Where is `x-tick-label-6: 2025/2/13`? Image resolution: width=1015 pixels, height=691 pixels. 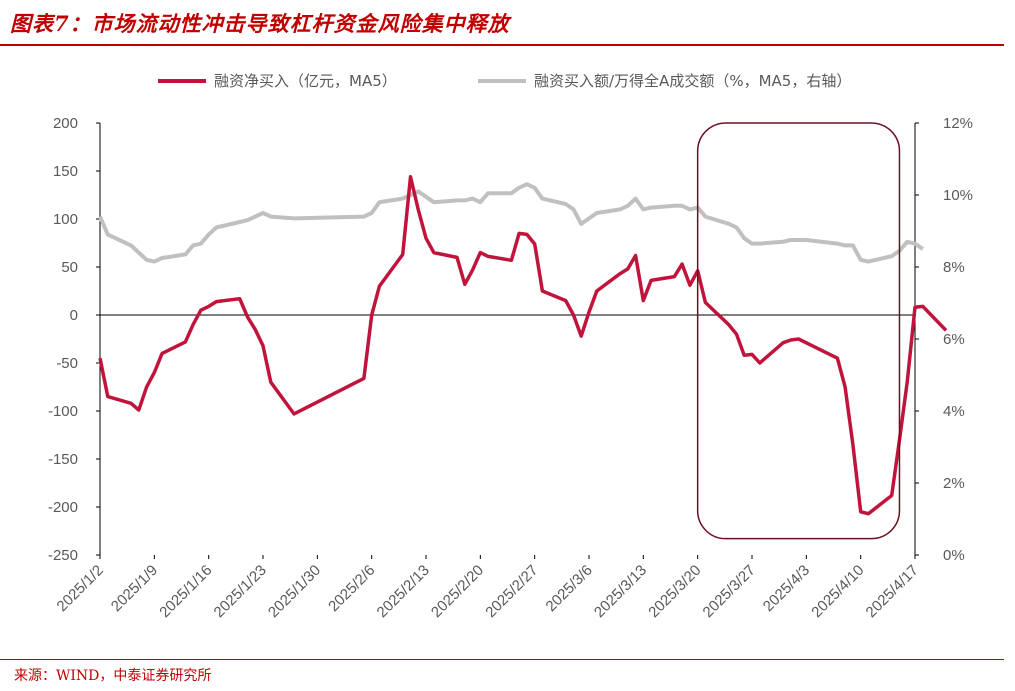 x-tick-label-6: 2025/2/13 is located at coordinates (403, 591).